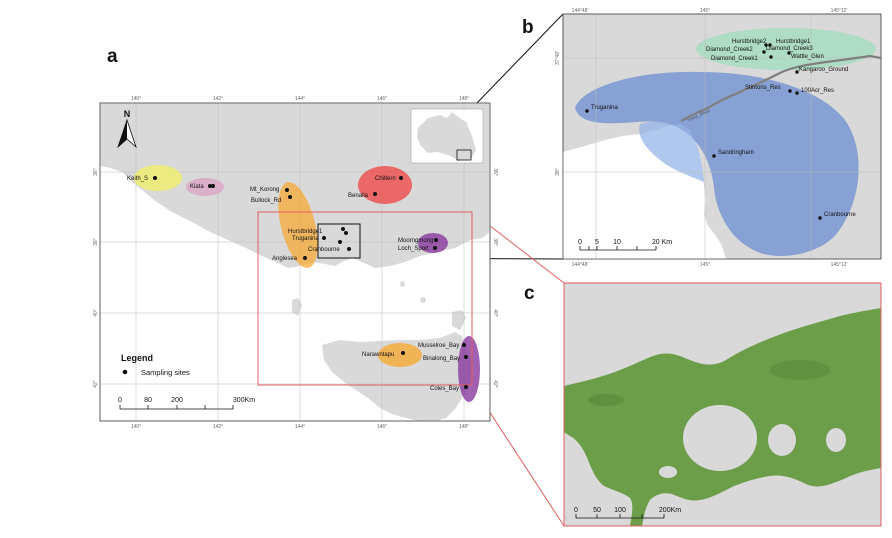 Image resolution: width=892 pixels, height=538 pixels. I want to click on site-label: Binalong_Bay, so click(441, 359).